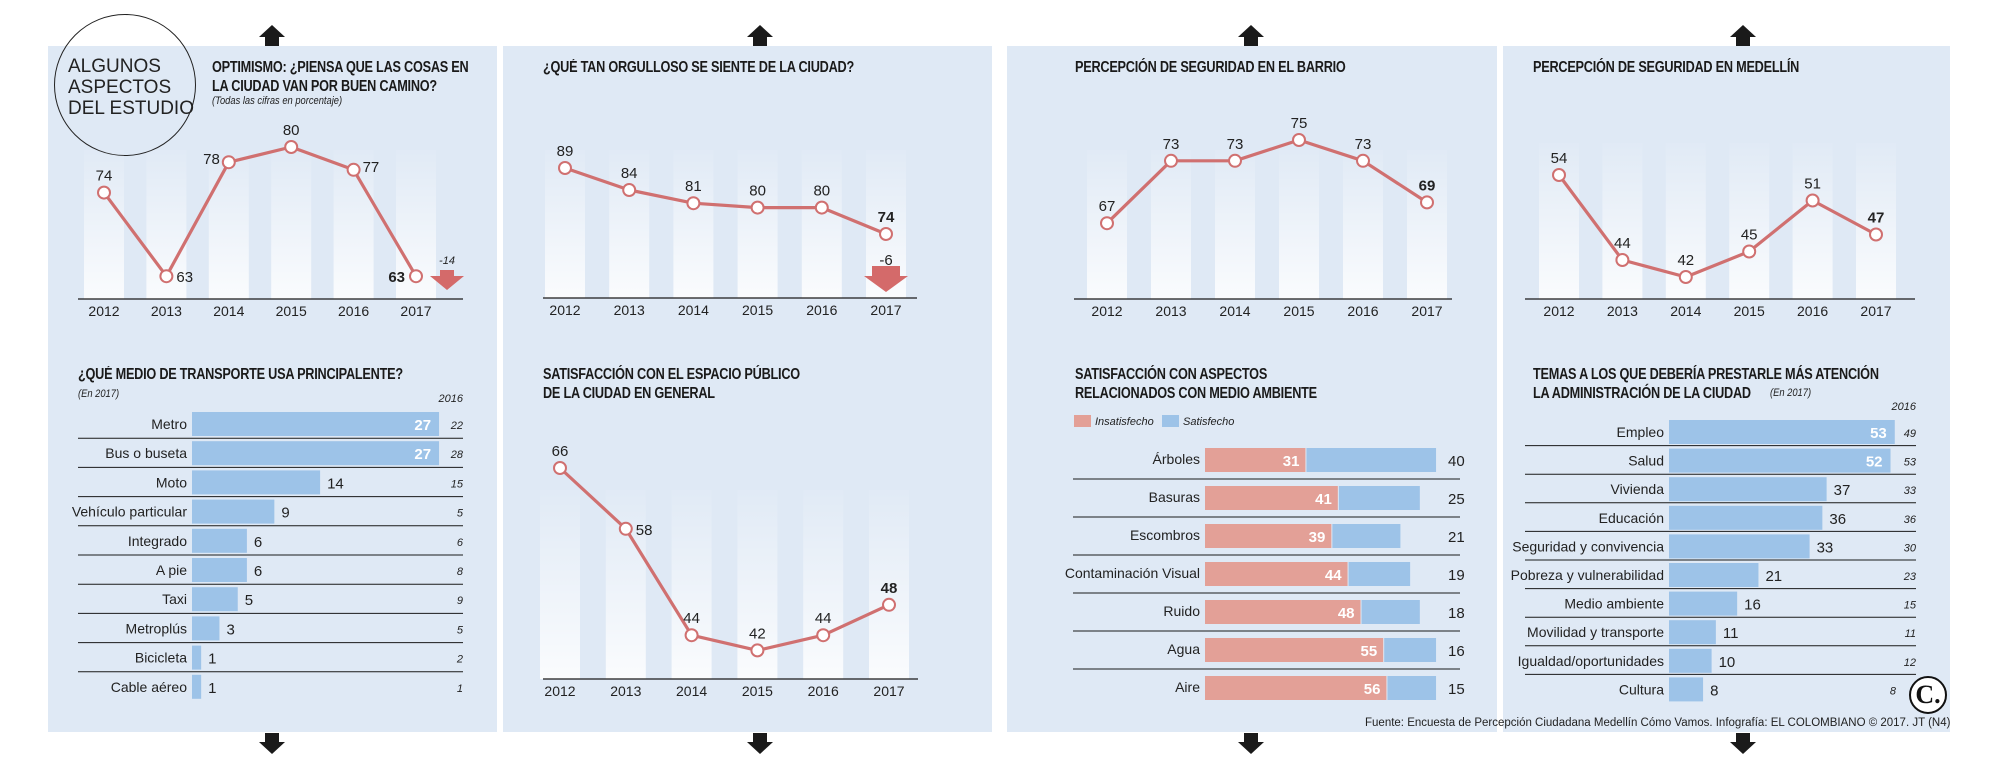 The width and height of the screenshot is (2000, 777). I want to click on bar-value-insatisfecho: 39, so click(1317, 537).